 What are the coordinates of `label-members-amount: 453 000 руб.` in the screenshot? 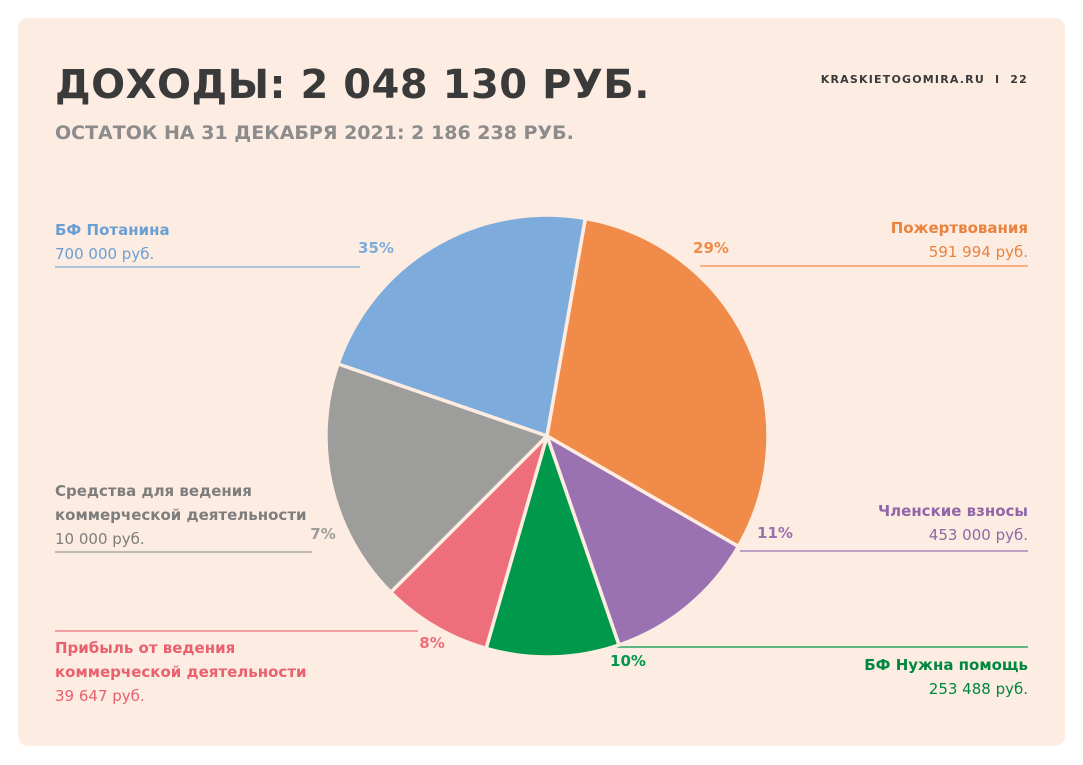 It's located at (978, 535).